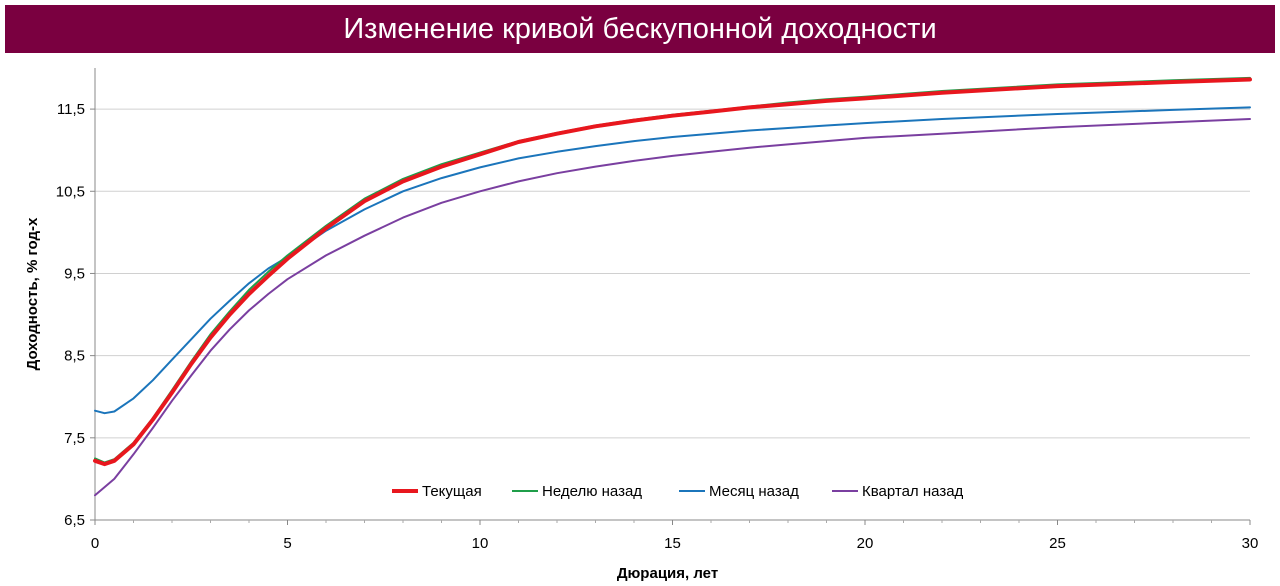  Describe the element at coordinates (865, 543) in the screenshot. I see `x-tick-label: 20` at that location.